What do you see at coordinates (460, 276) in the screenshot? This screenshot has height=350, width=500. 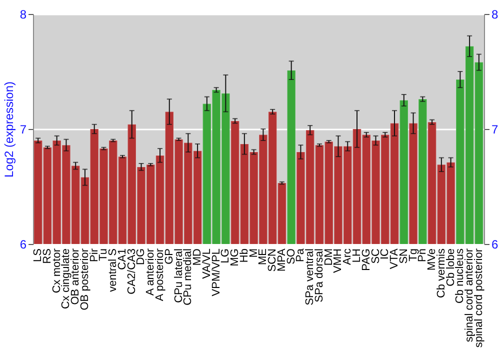 I see `x-tick-label: Cb nucleus` at bounding box center [460, 276].